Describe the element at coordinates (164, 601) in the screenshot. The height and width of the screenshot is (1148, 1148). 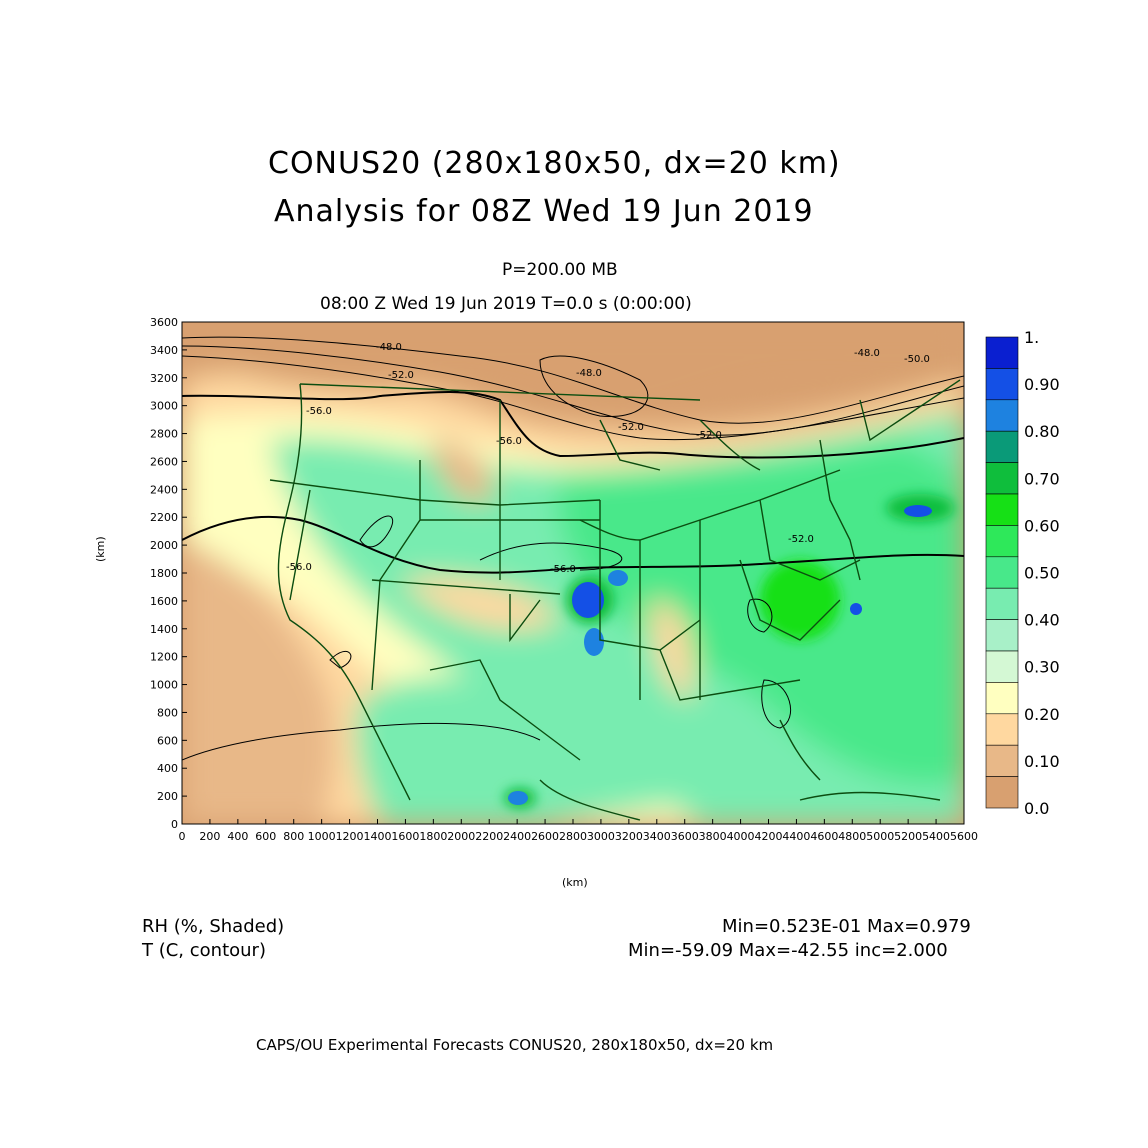
I see `y-tick-label: 1600` at that location.